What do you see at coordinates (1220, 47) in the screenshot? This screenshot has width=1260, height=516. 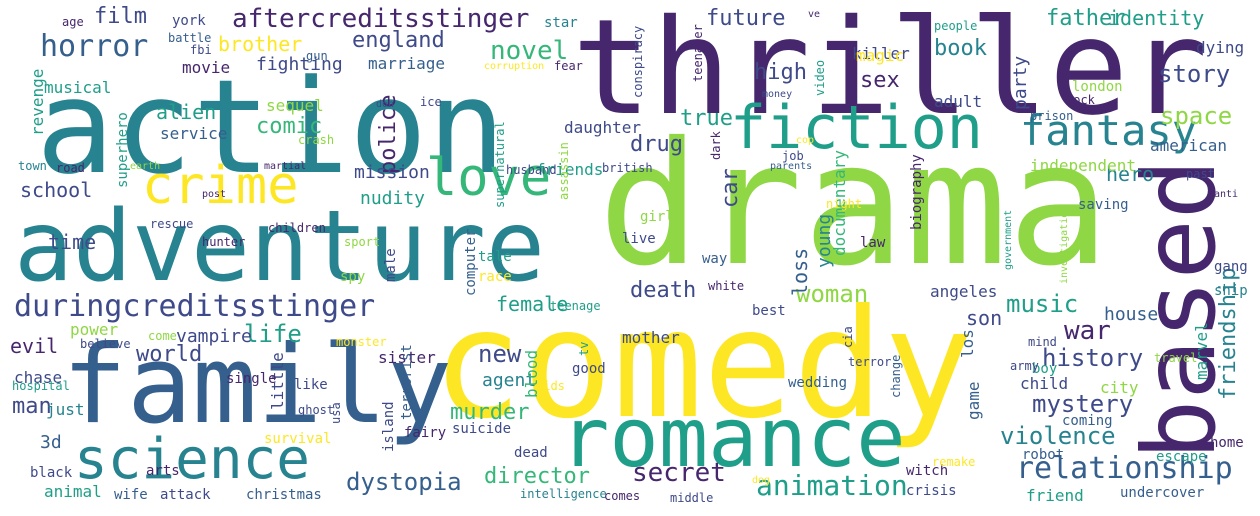 I see `word: dying` at bounding box center [1220, 47].